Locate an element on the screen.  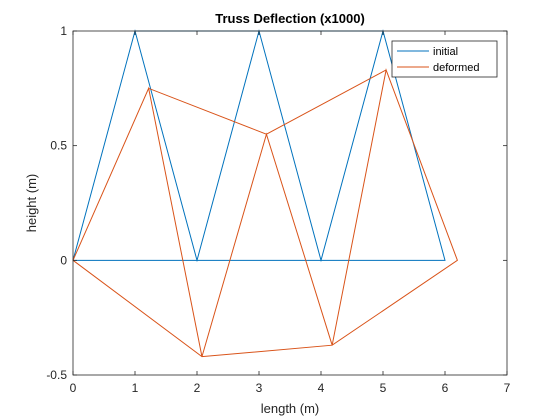
legend: initial deformed is located at coordinates (444, 59).